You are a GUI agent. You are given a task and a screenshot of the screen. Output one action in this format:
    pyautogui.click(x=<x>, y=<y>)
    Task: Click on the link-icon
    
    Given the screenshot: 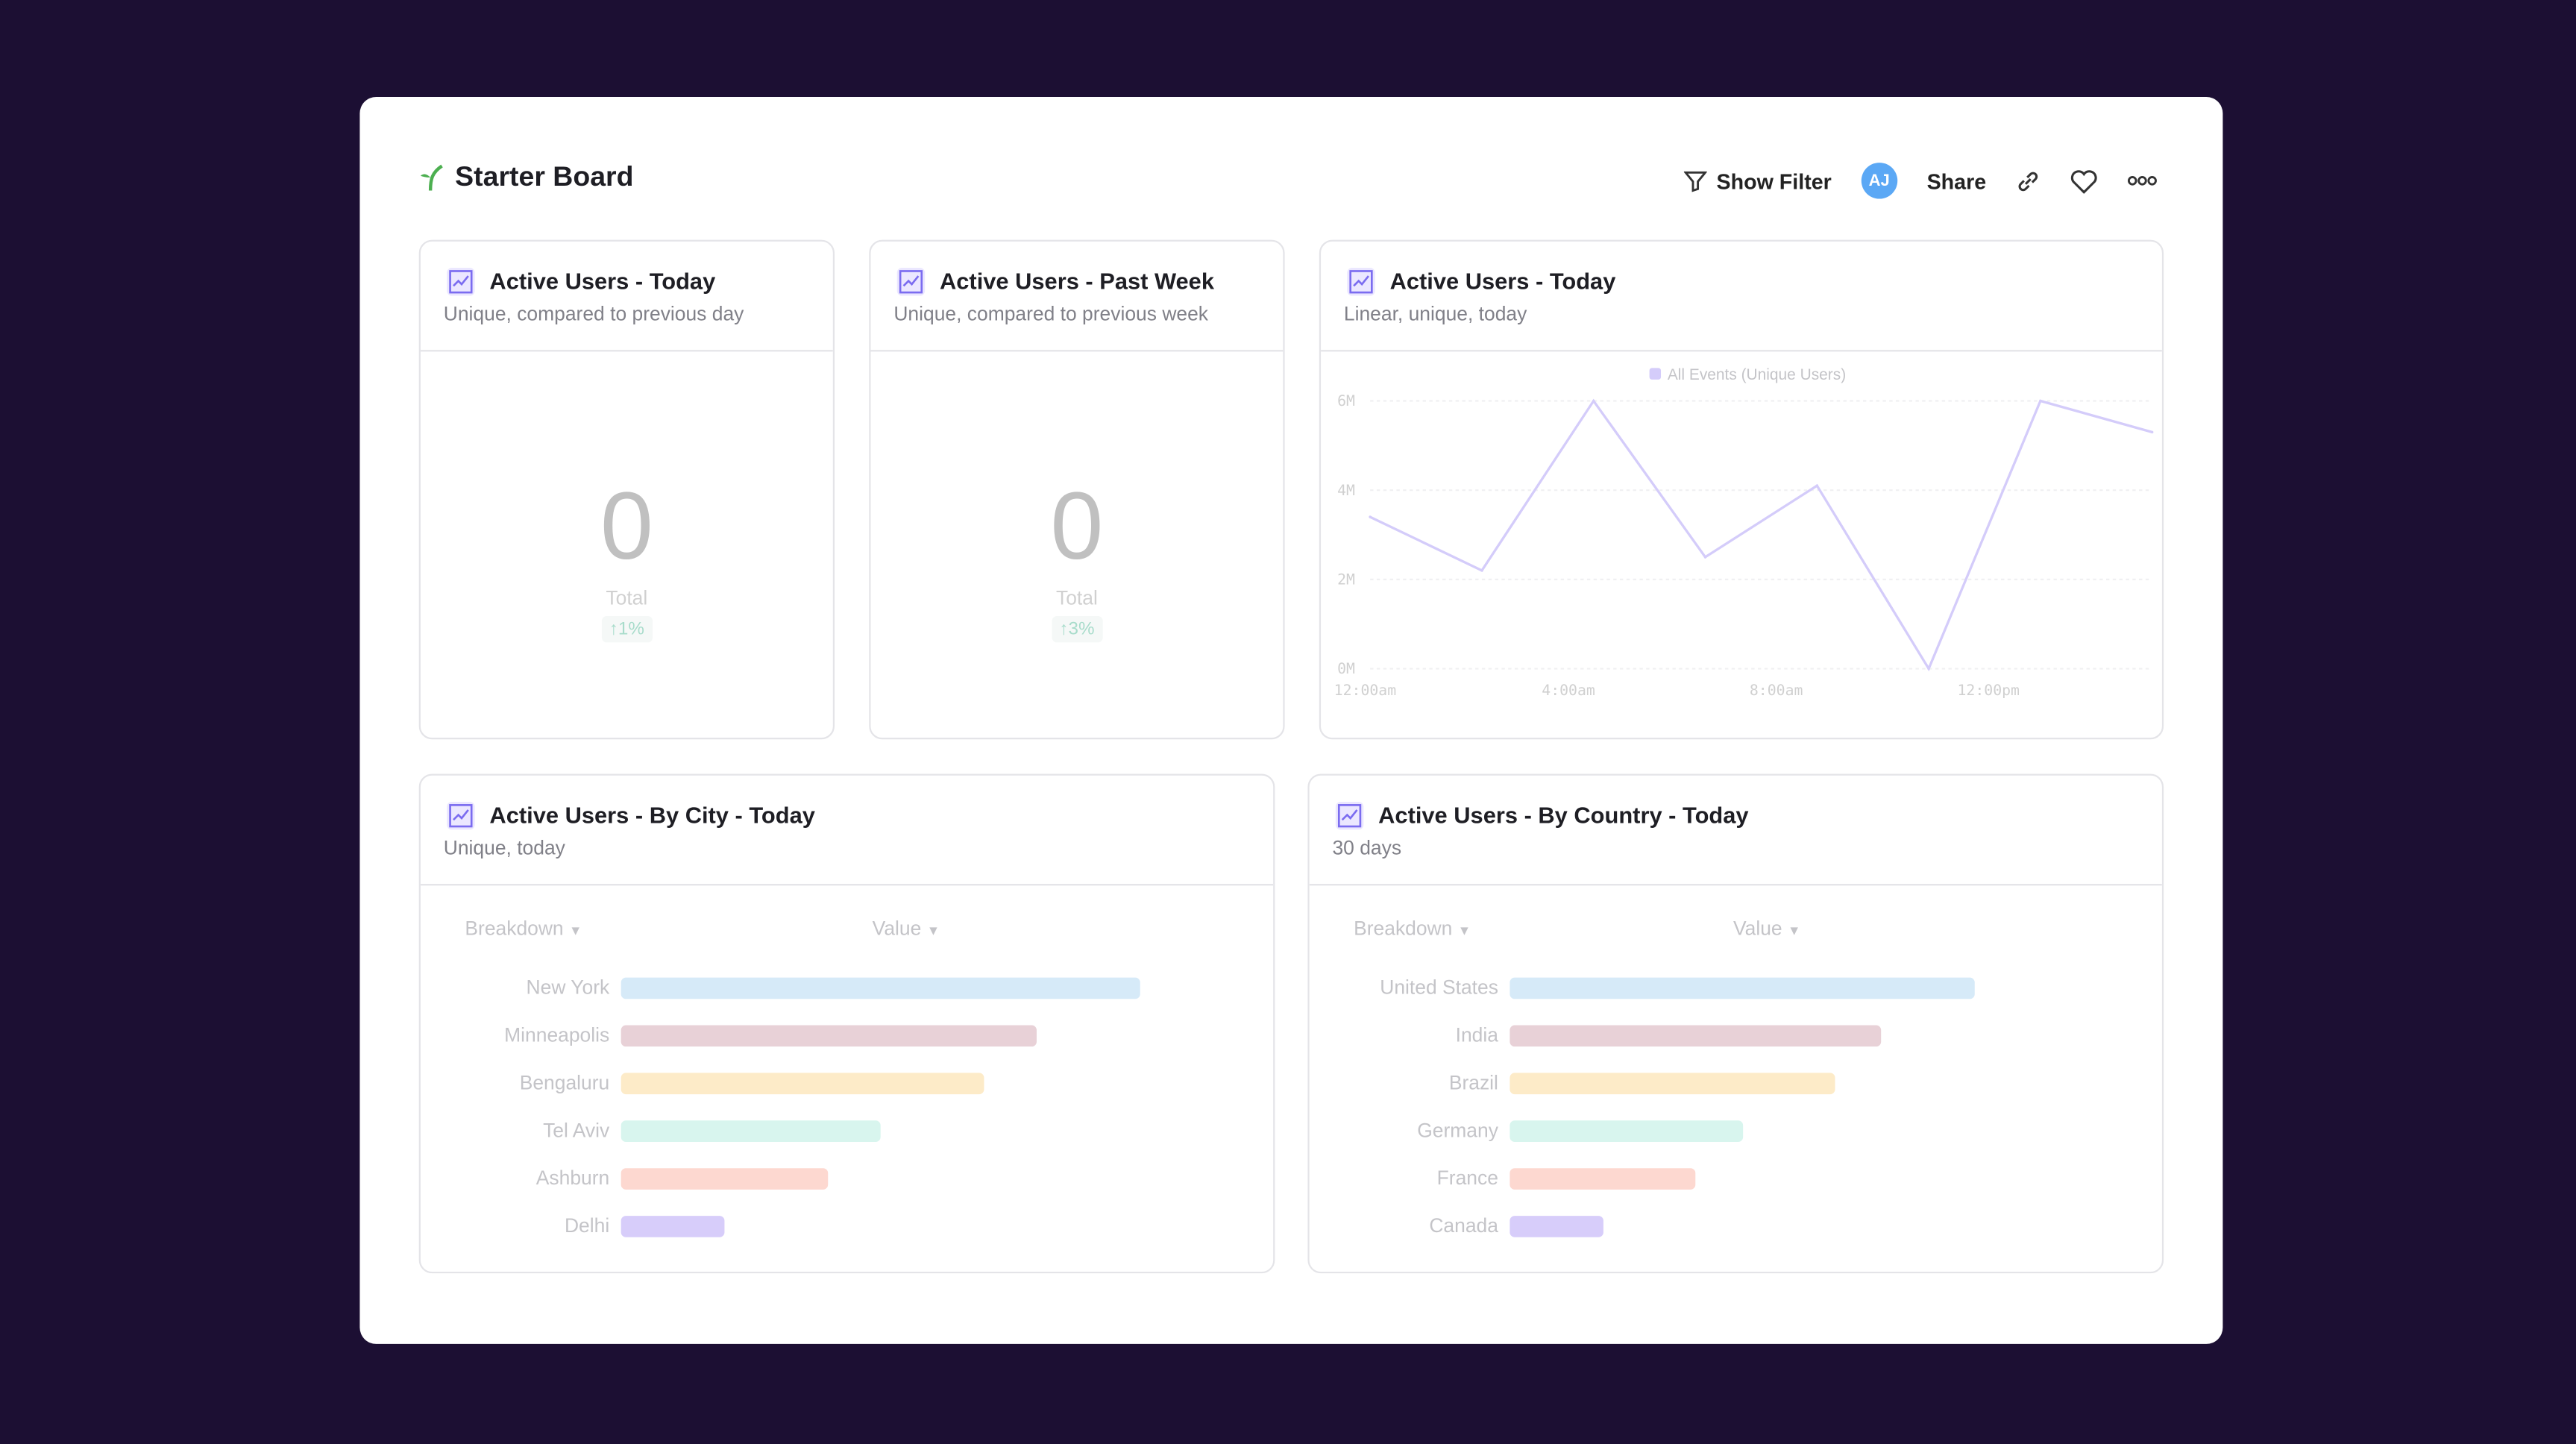 What is the action you would take?
    pyautogui.click(x=2028, y=181)
    